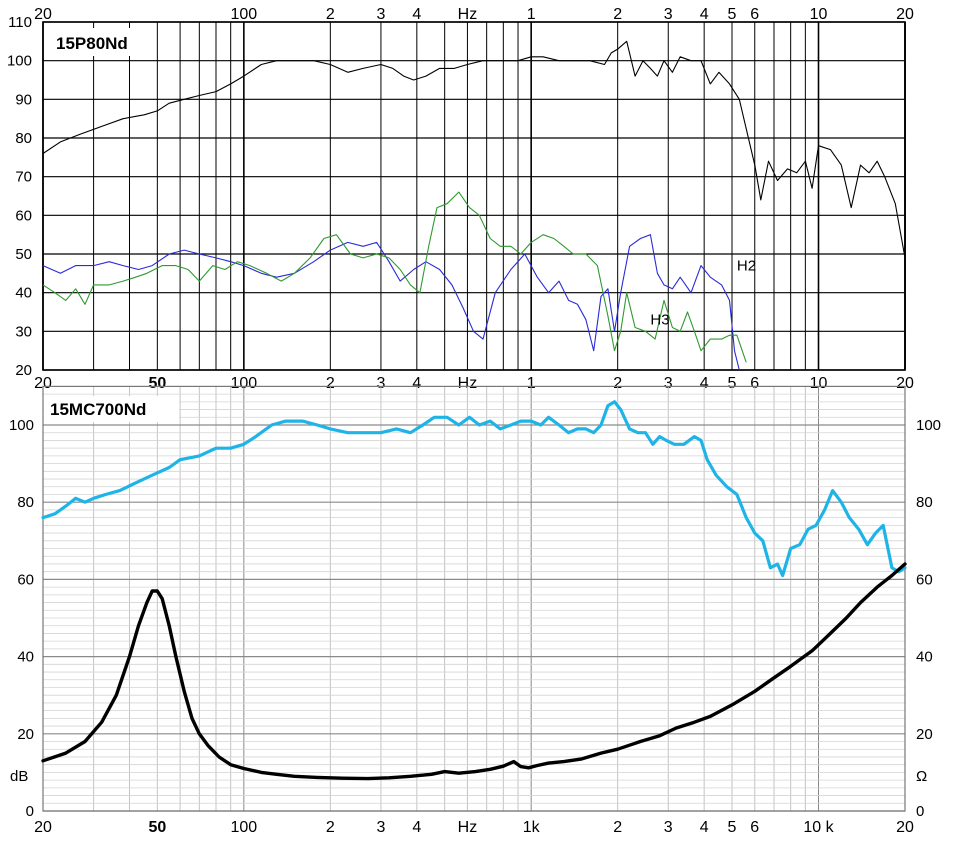  Describe the element at coordinates (924, 734) in the screenshot. I see `bottom-y-tick-label-right: 20` at that location.